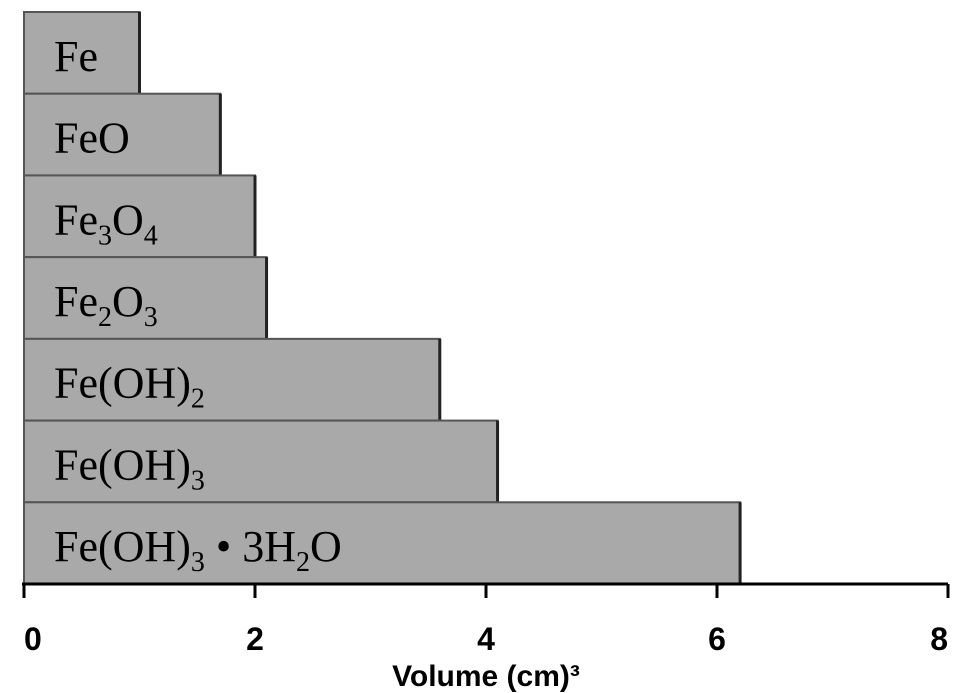  I want to click on bar-label-part: FeO, so click(92, 138).